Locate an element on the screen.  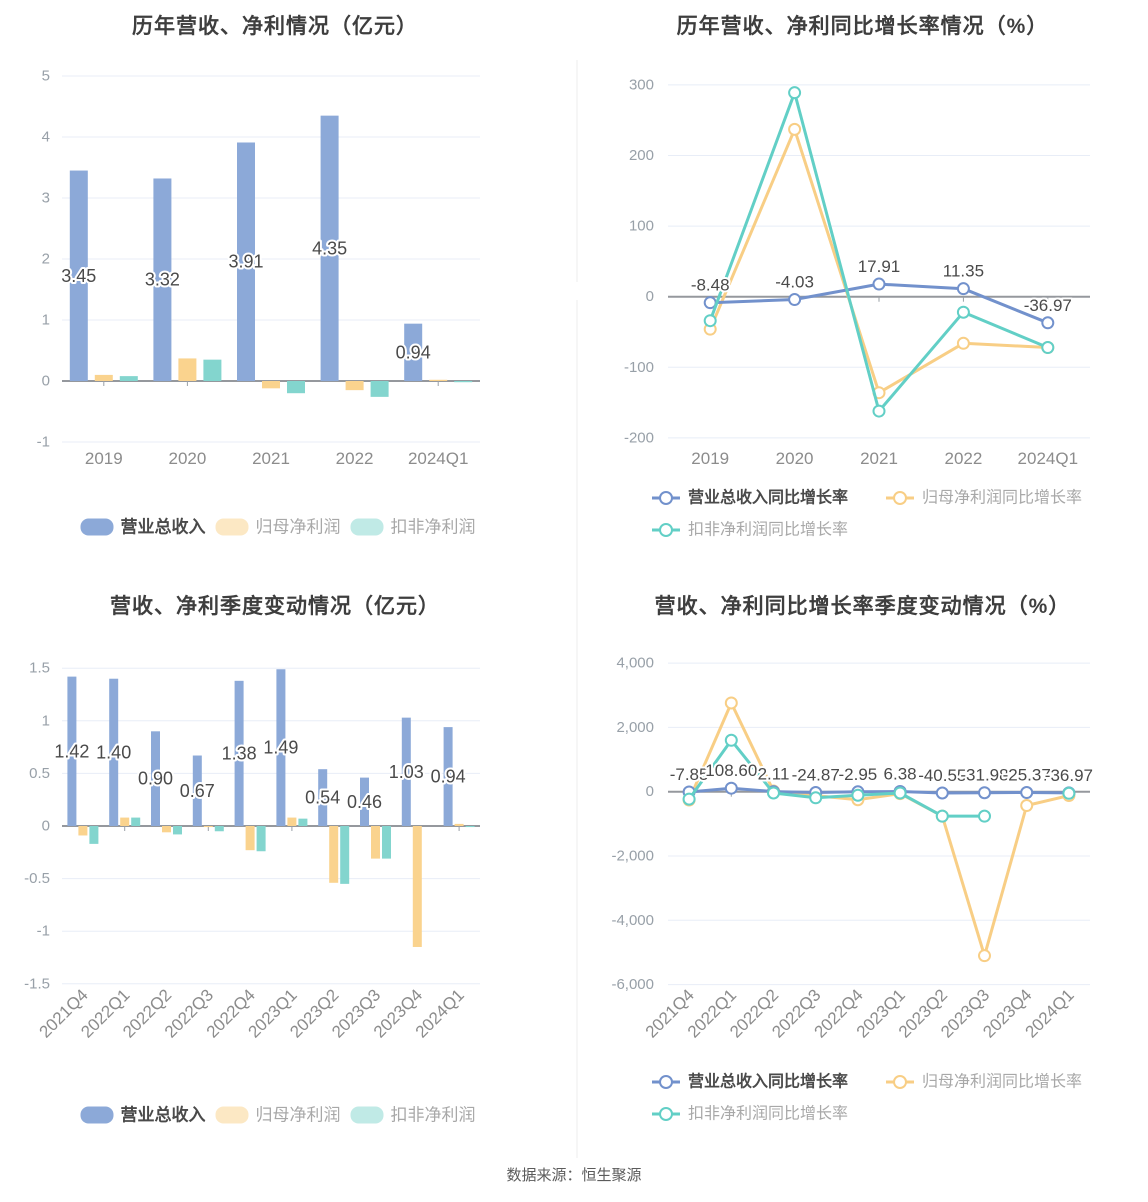
line-net-profit is located at coordinates (878, 829).